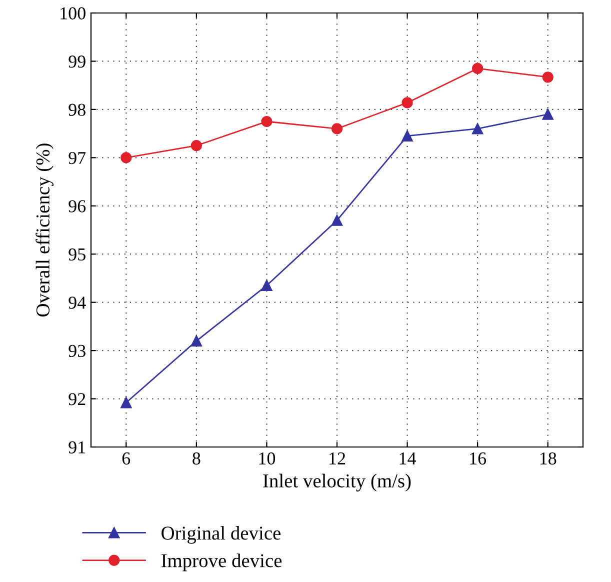  I want to click on x-tick-label: 10, so click(267, 458).